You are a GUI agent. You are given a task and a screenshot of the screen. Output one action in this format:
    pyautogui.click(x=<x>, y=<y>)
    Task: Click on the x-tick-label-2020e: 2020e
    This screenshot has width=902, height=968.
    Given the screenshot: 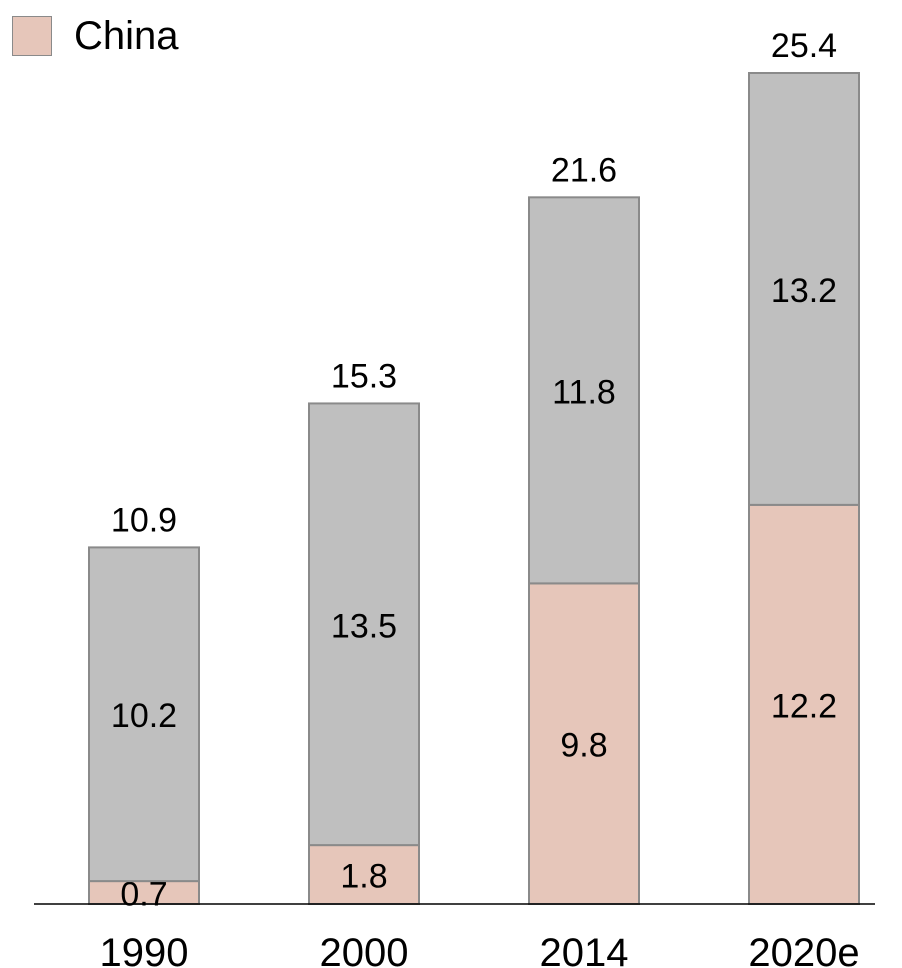 What is the action you would take?
    pyautogui.click(x=803, y=949)
    